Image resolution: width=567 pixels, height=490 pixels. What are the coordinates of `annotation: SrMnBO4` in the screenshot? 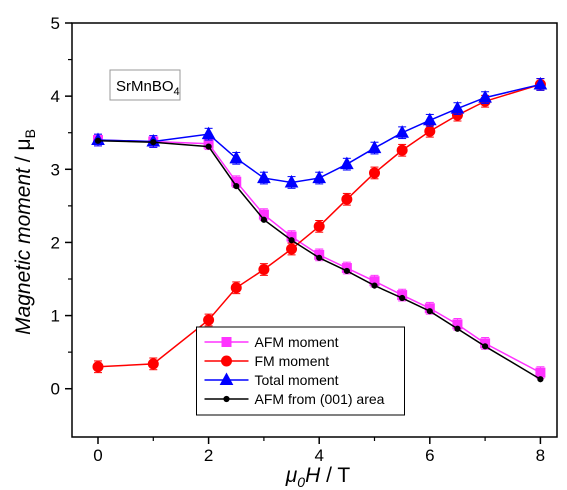 It's located at (148, 88).